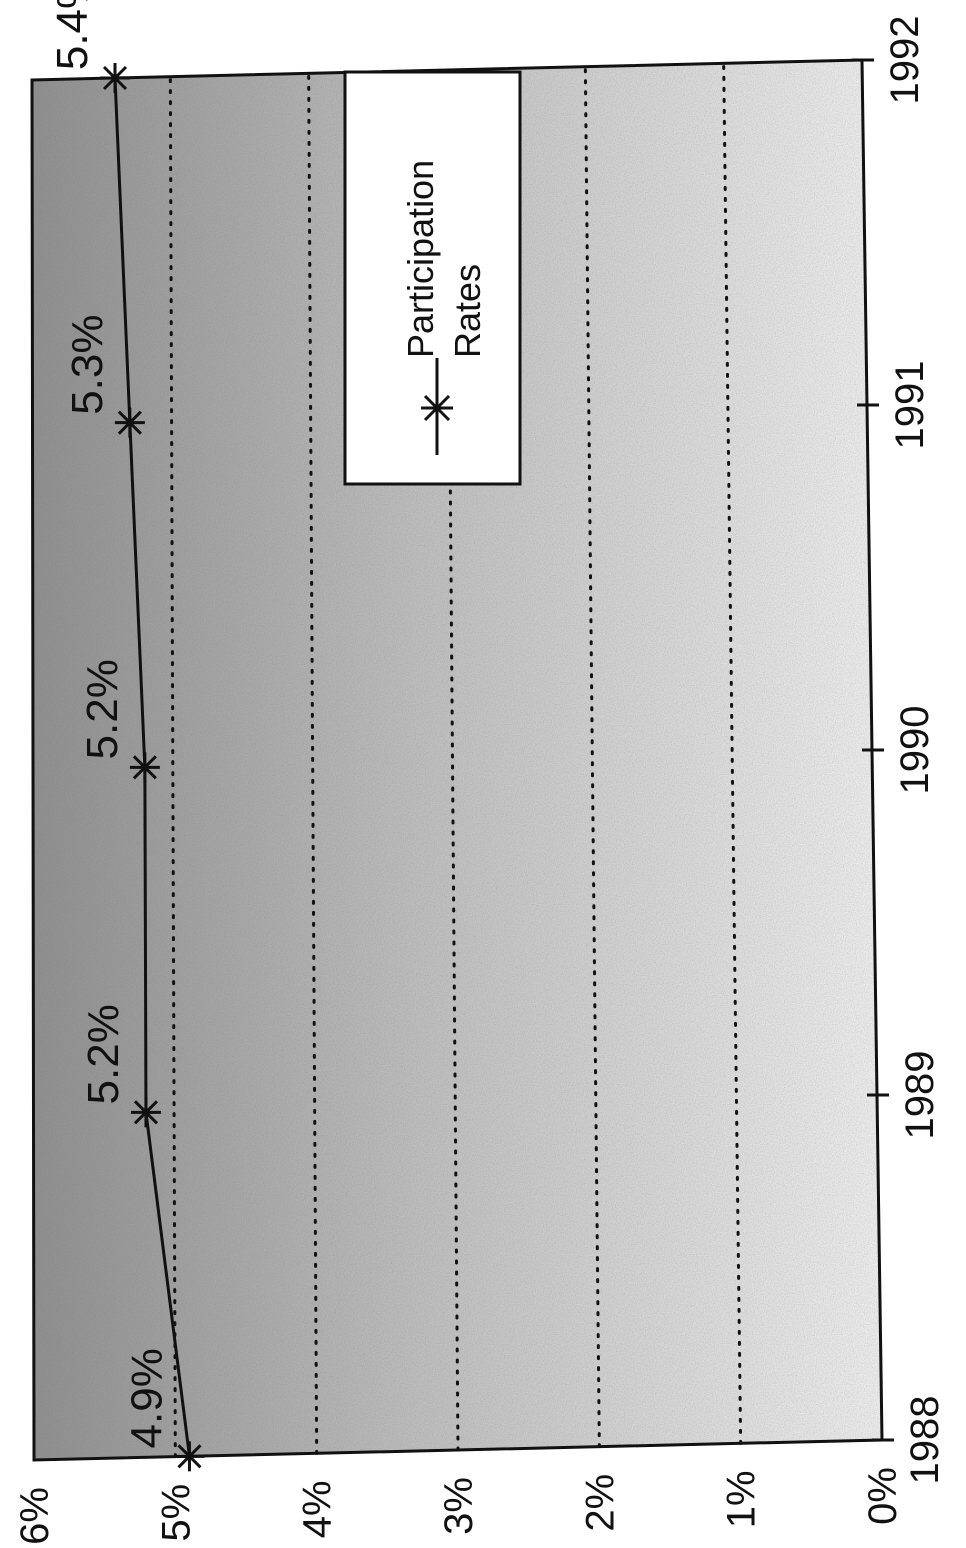 The width and height of the screenshot is (966, 1548). I want to click on legend-box, so click(432, 278).